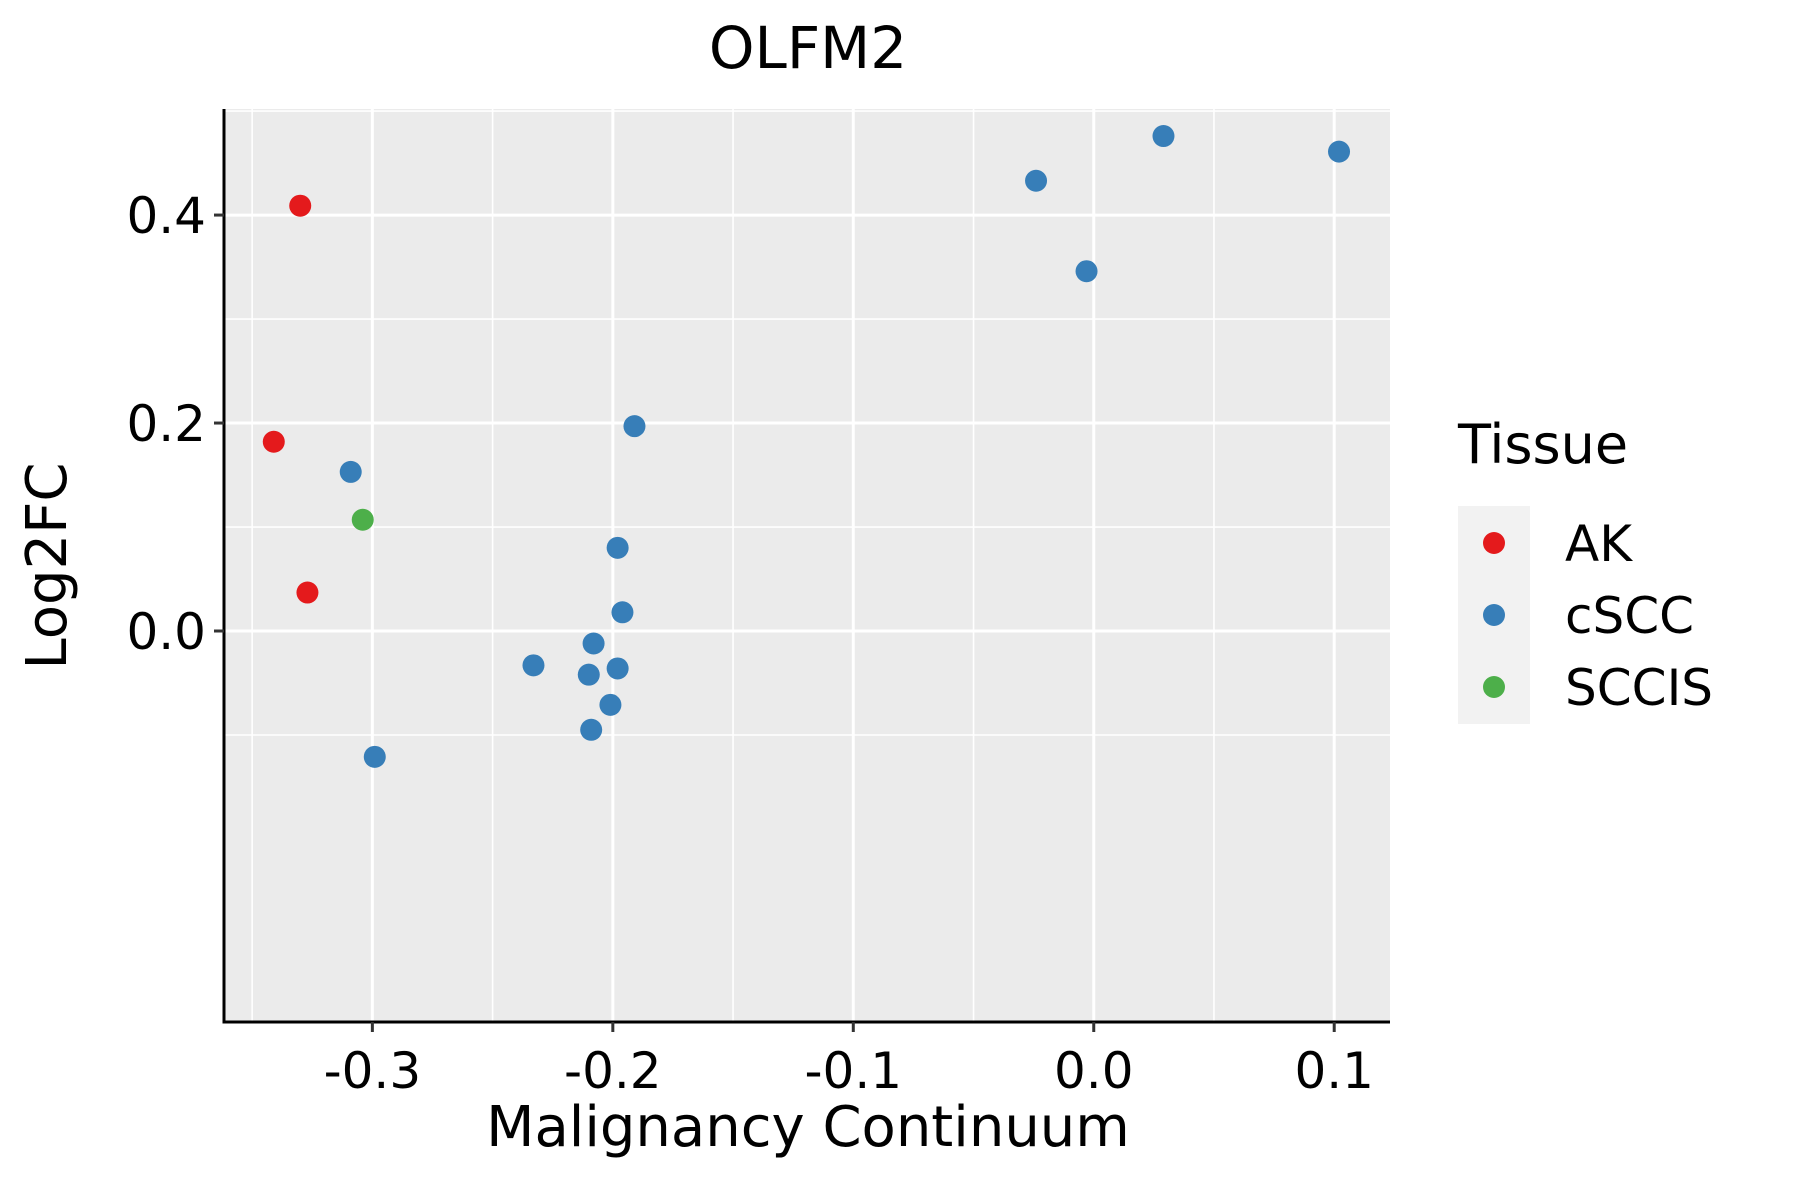 Image resolution: width=1800 pixels, height=1200 pixels. Describe the element at coordinates (613, 1071) in the screenshot. I see `x-tick-label: -0.2` at that location.